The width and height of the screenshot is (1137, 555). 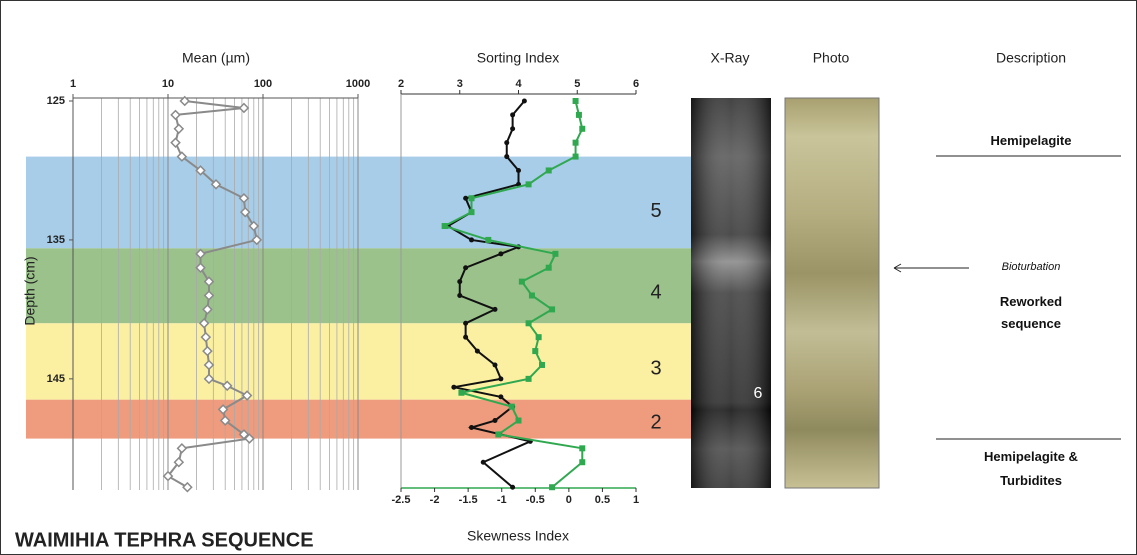 What do you see at coordinates (164, 540) in the screenshot?
I see `figure-title: WAIMIHIA TEPHRA SEQUENCE` at bounding box center [164, 540].